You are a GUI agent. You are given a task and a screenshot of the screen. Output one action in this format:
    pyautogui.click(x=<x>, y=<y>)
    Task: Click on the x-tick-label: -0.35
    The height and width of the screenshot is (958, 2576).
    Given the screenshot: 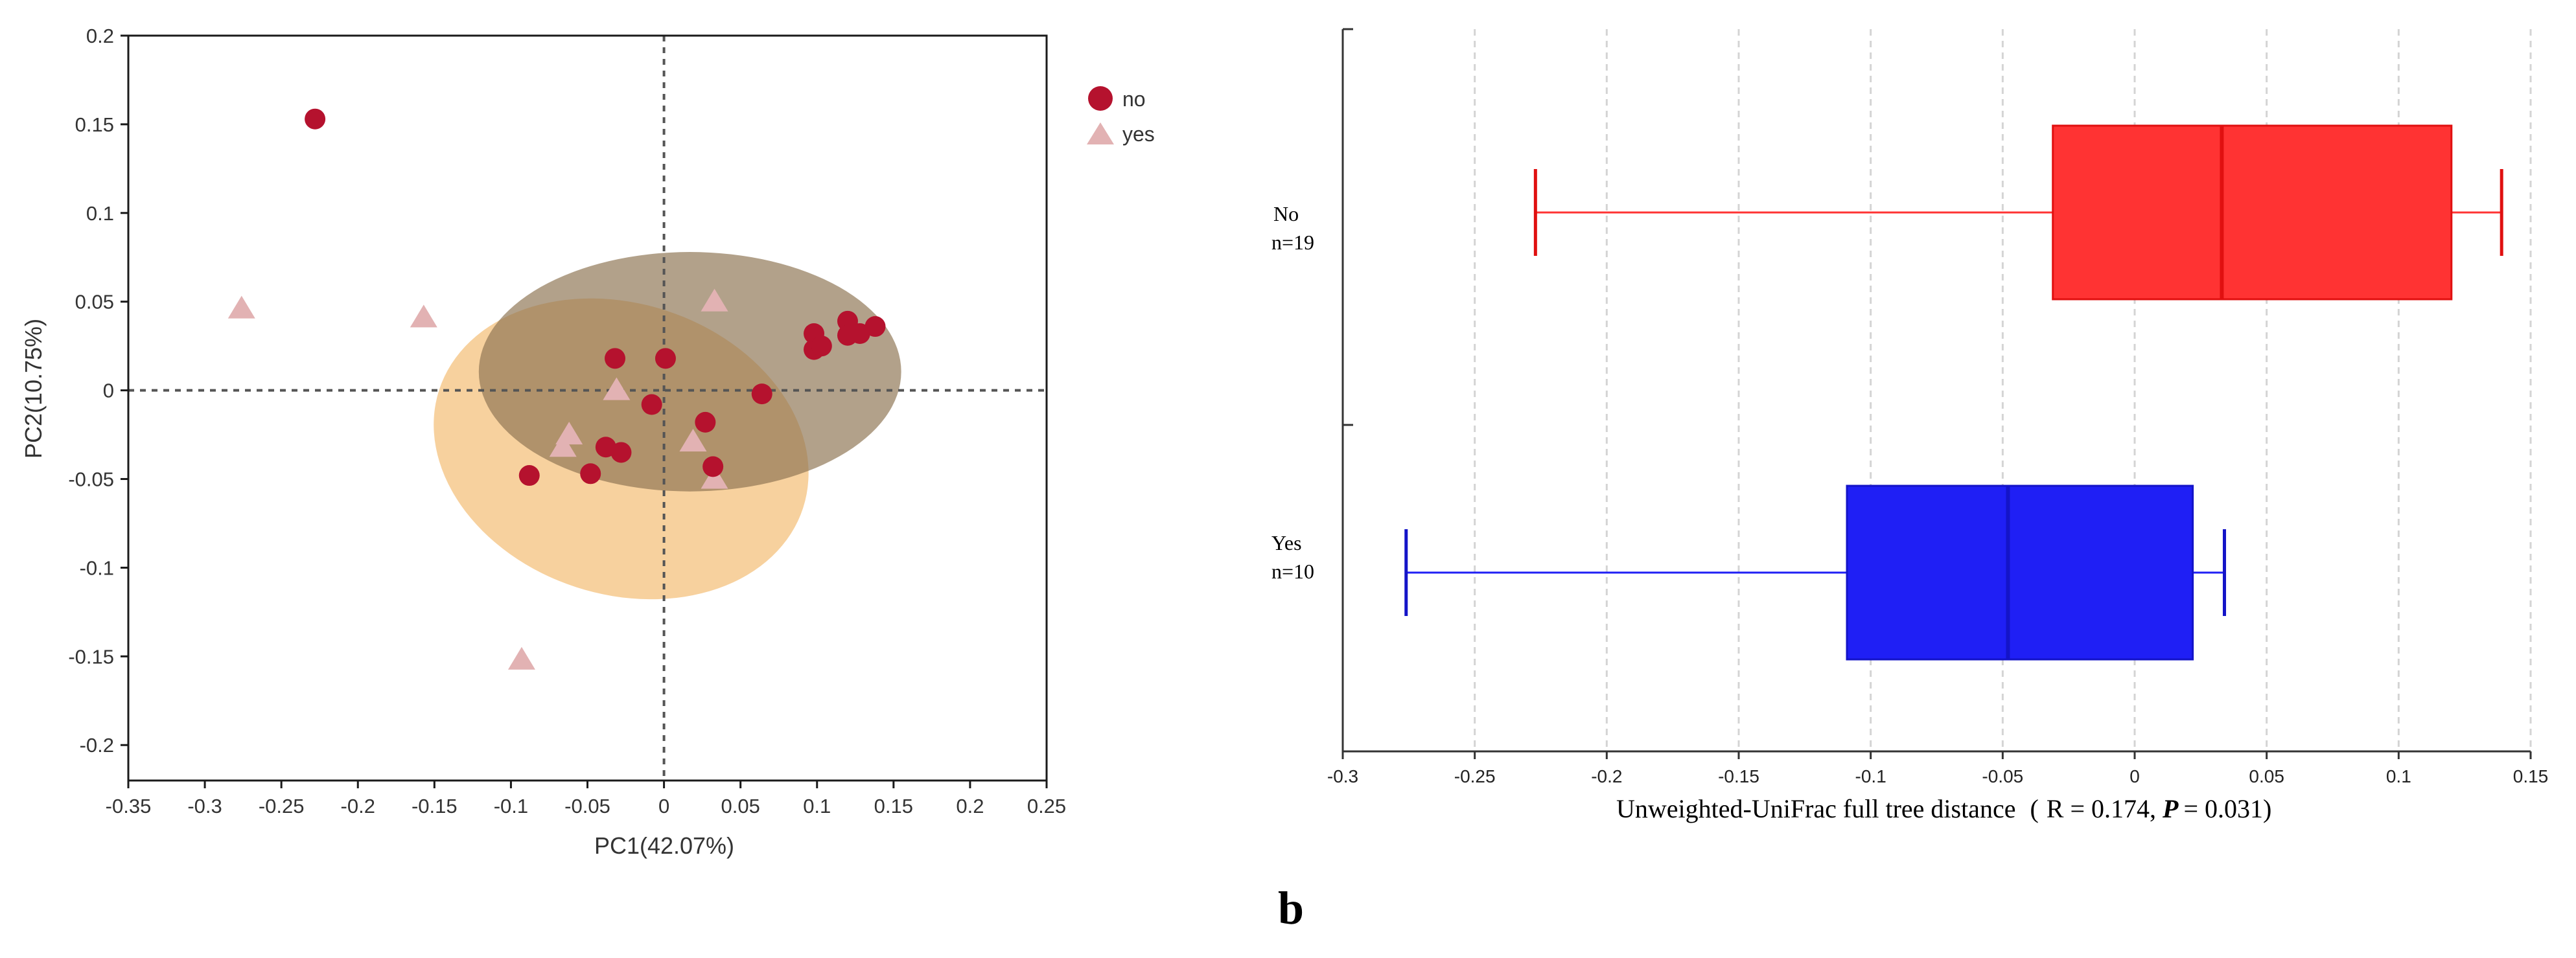 What is the action you would take?
    pyautogui.click(x=129, y=806)
    